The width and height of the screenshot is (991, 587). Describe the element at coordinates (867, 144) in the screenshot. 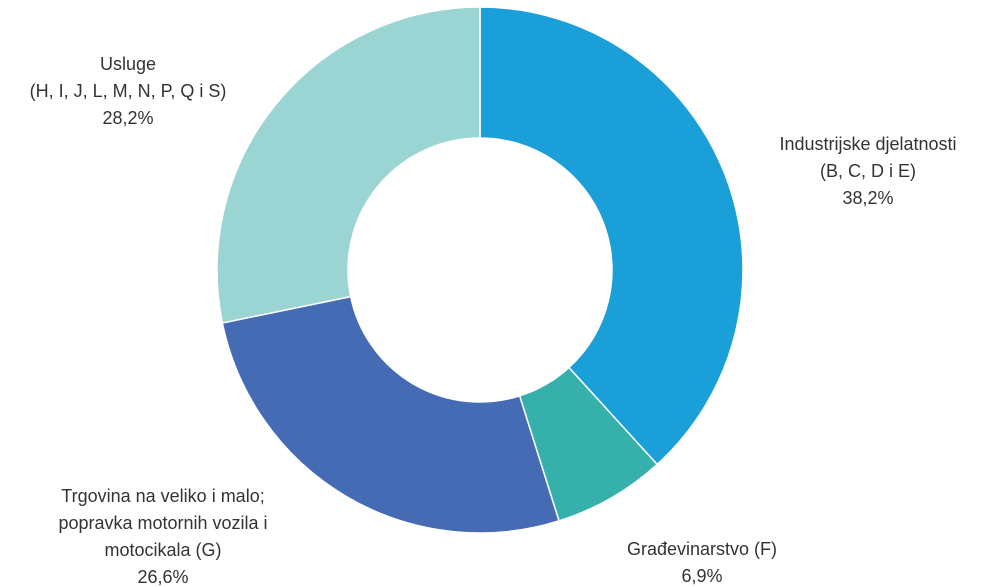

I see `category-label: Industrijske djelatnosti` at that location.